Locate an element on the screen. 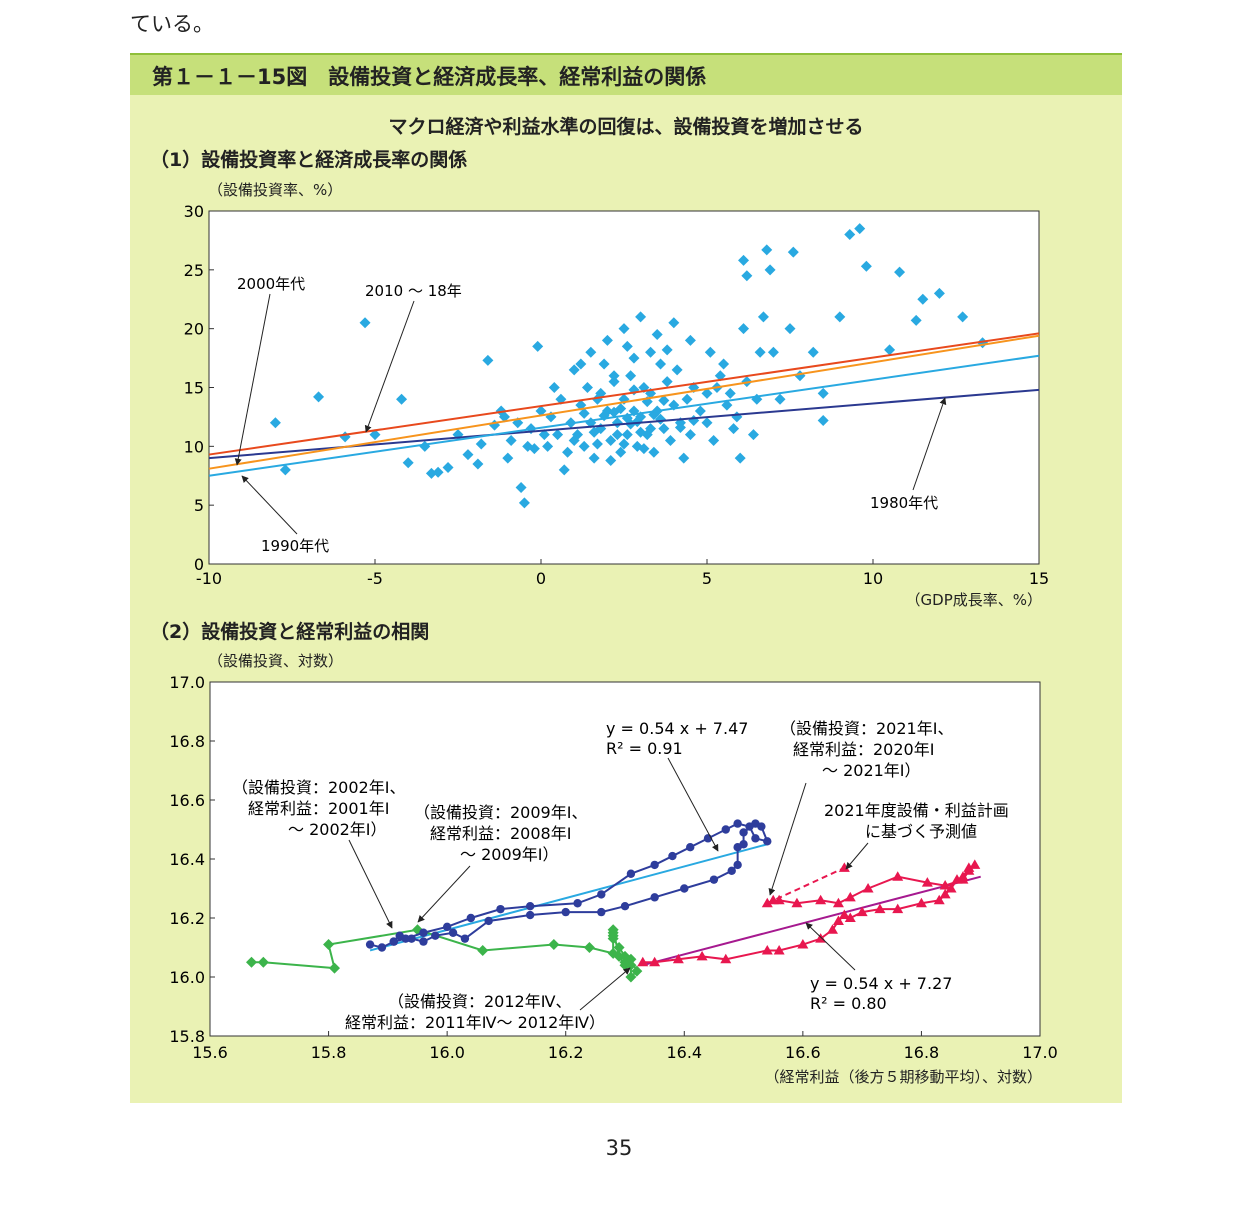 Image resolution: width=1238 pixels, height=1217 pixels. chart1-ytick-label: 30 is located at coordinates (194, 211).